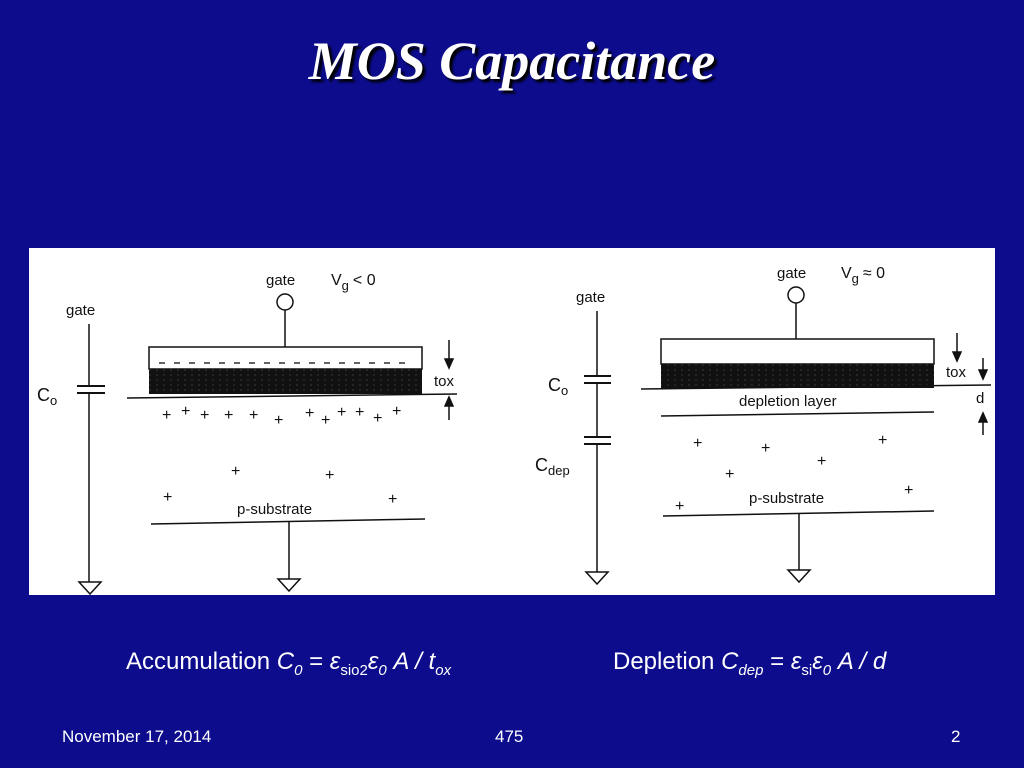 Image resolution: width=1024 pixels, height=768 pixels. I want to click on accumulation-rest-sub: ox, so click(443, 670).